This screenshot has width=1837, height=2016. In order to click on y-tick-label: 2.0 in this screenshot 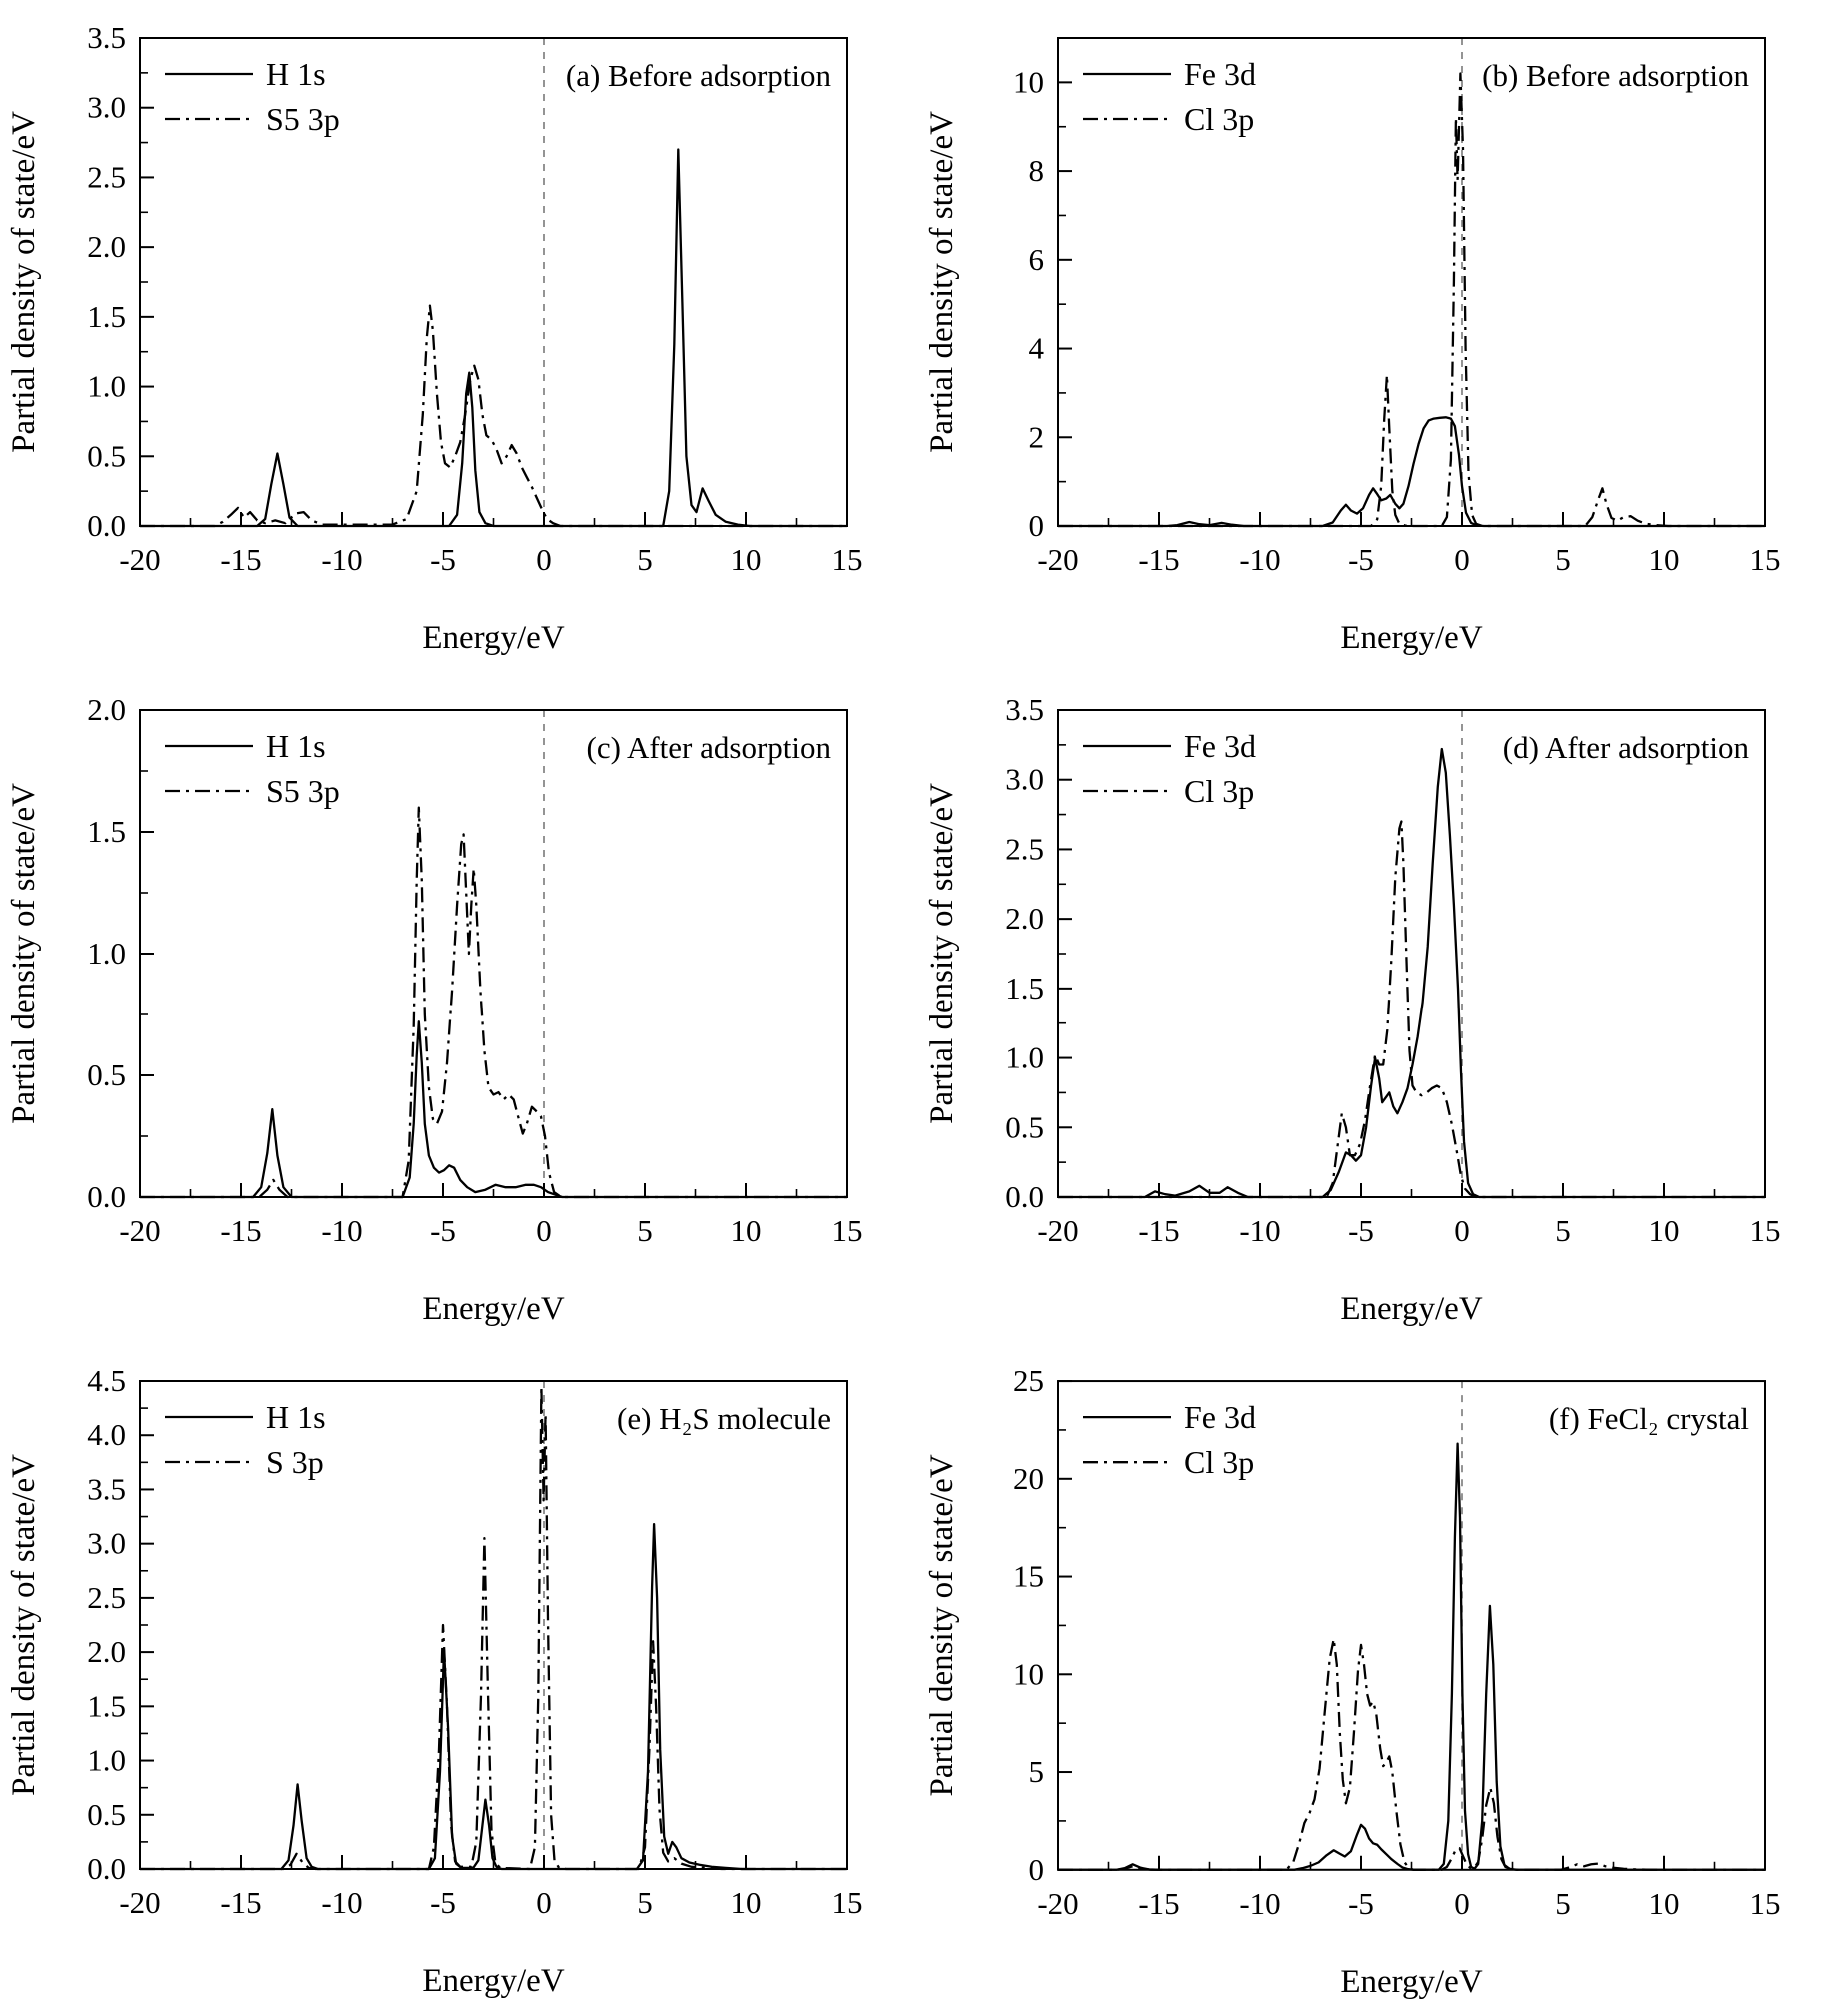, I will do `click(106, 1651)`.